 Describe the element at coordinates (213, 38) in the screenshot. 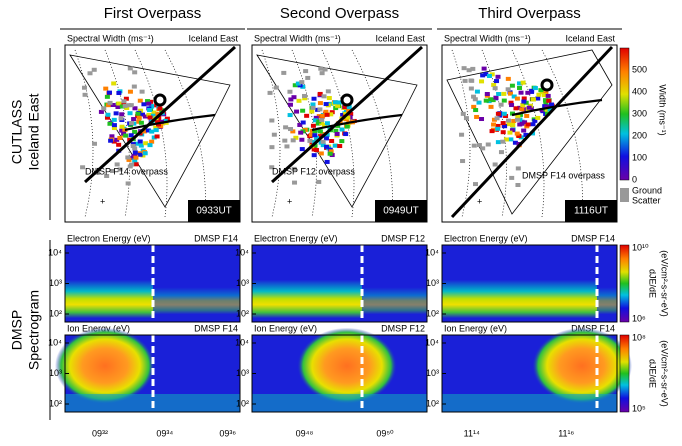

I see `radar-label: Iceland East` at that location.